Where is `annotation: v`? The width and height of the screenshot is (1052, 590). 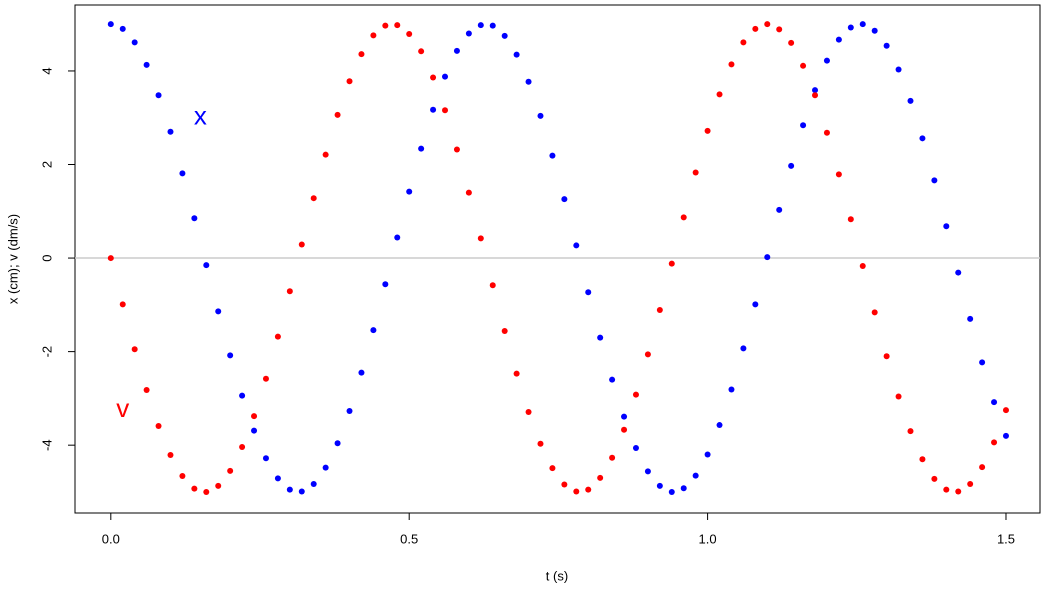 annotation: v is located at coordinates (122, 408).